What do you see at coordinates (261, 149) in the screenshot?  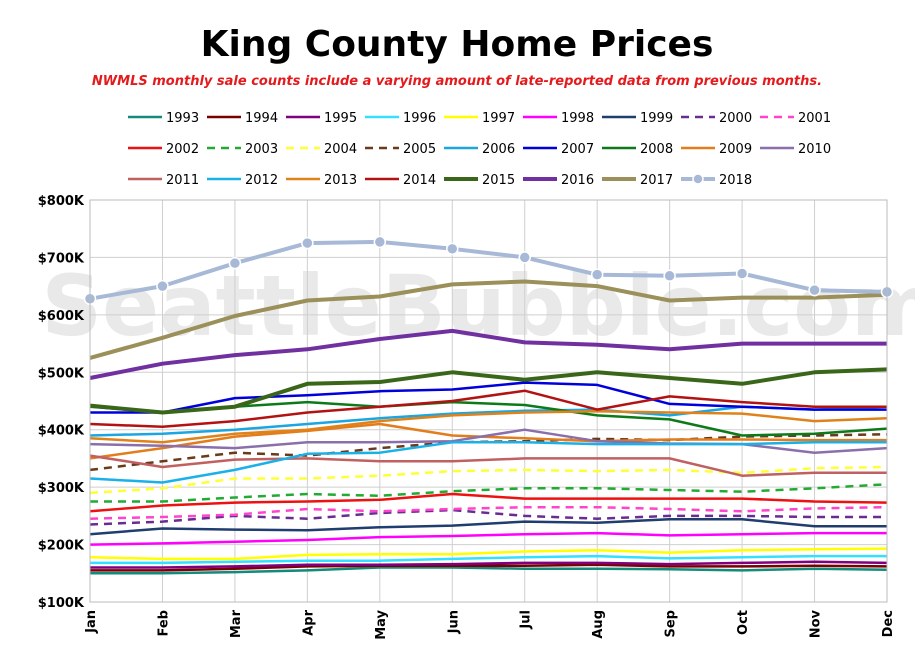 I see `legend-label: 2003` at bounding box center [261, 149].